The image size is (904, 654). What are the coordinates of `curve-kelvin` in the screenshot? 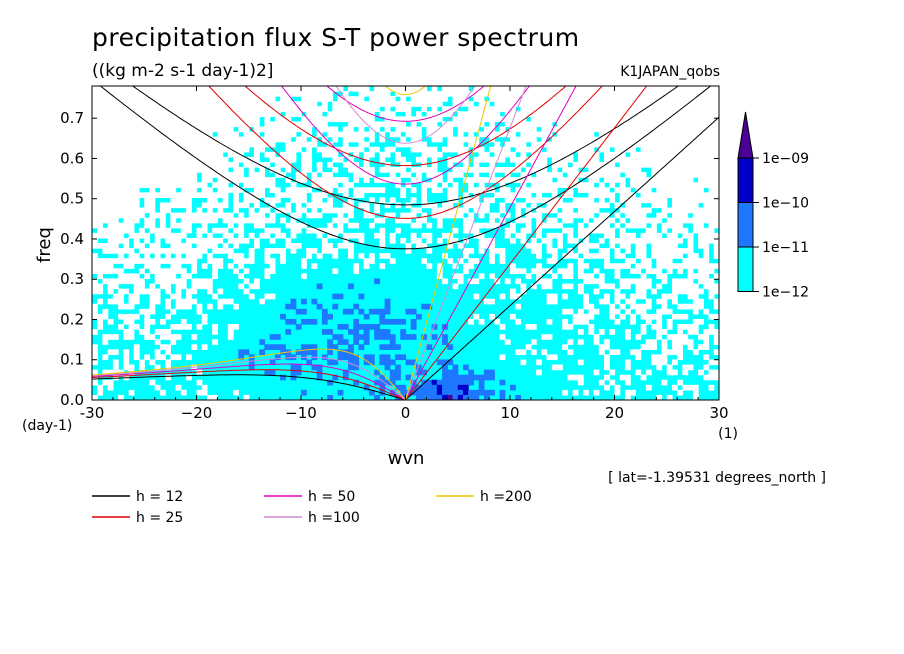 It's located at (526, 243).